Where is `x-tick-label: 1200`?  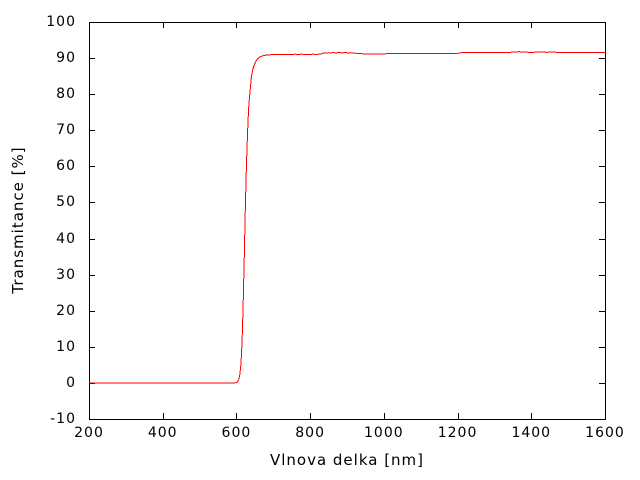 x-tick-label: 1200 is located at coordinates (457, 433).